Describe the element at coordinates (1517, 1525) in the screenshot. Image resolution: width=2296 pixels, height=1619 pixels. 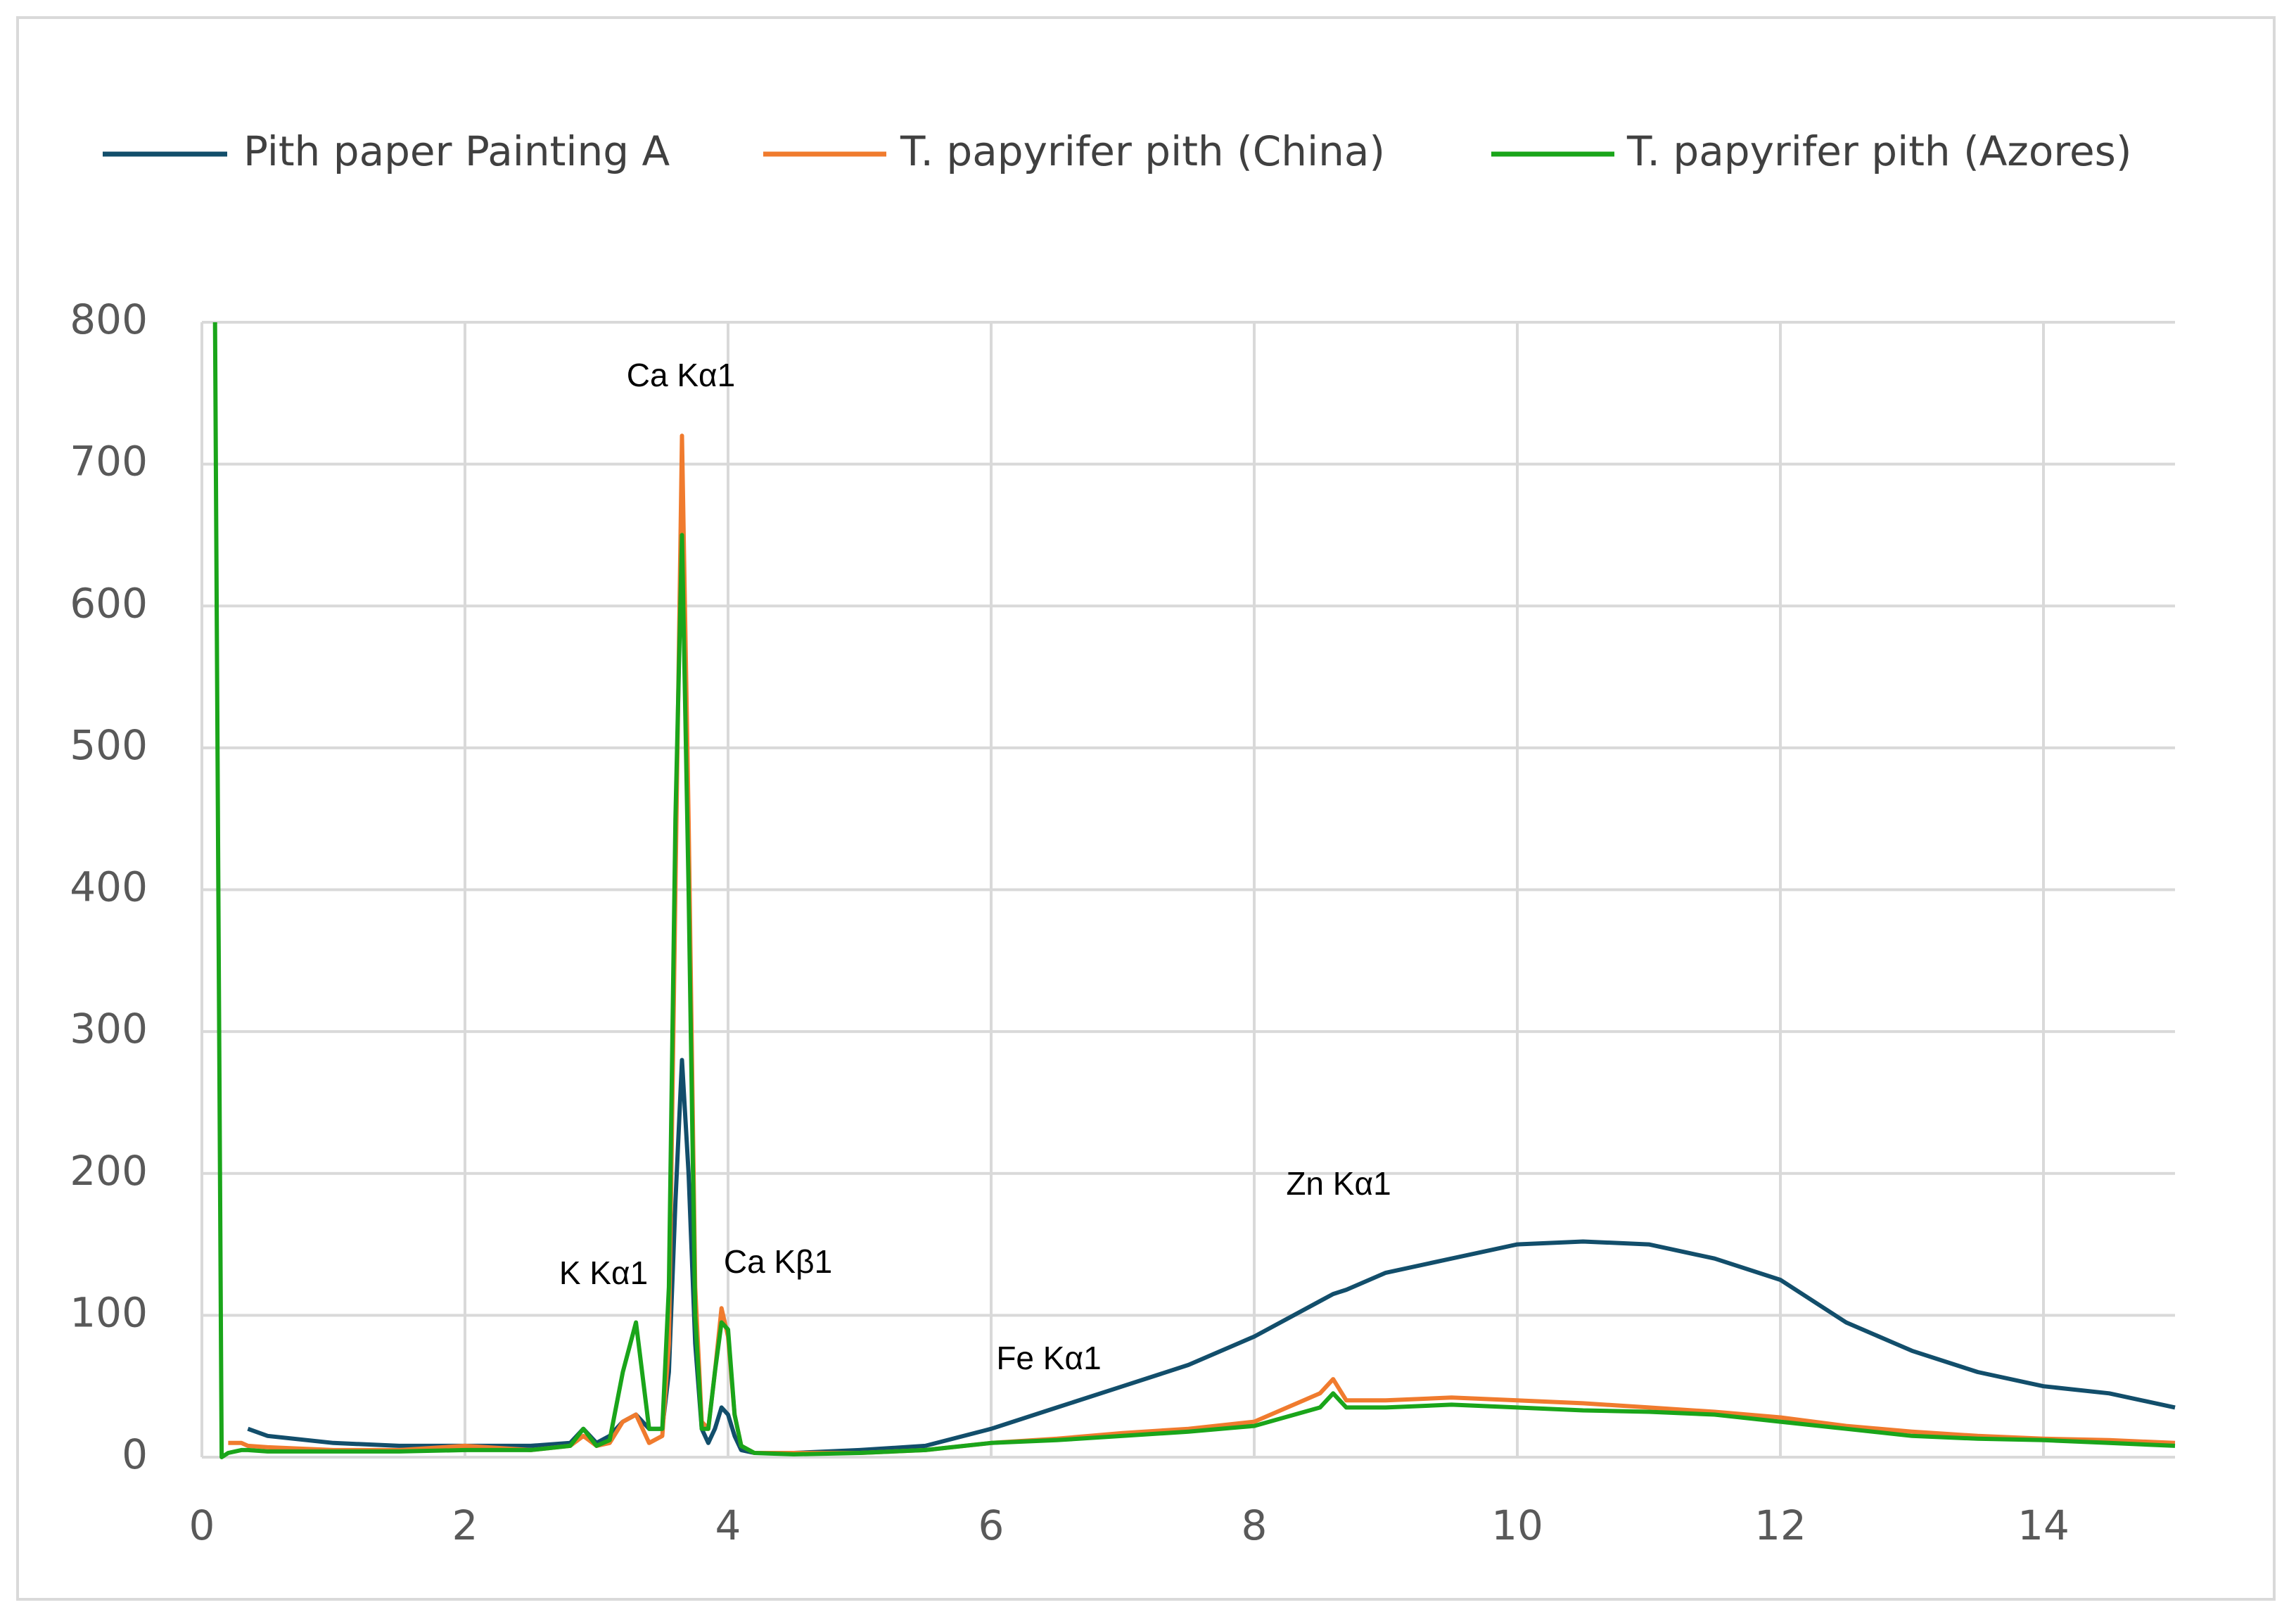
I see `x-tick-label: 10` at that location.